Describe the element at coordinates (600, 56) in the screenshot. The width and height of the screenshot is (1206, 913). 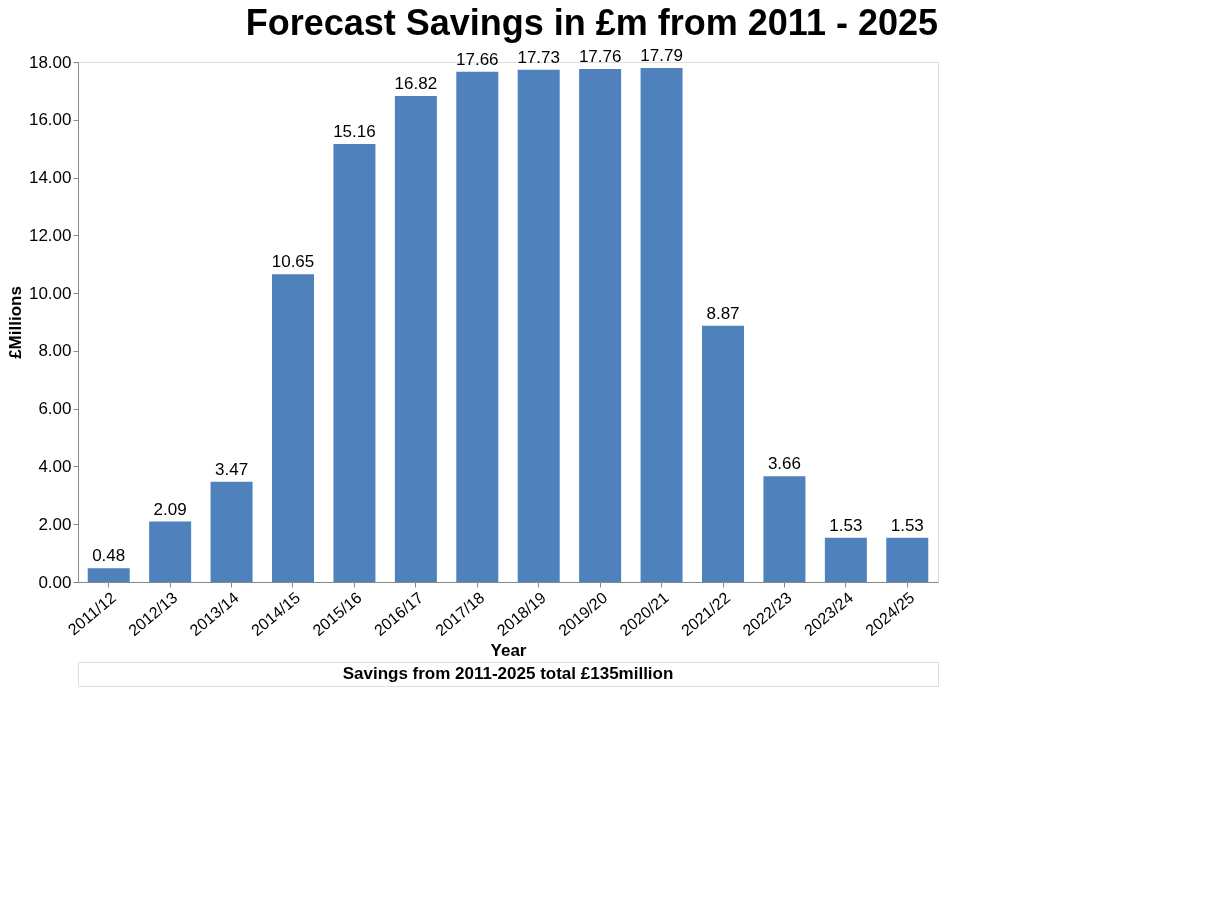
I see `data-label: 17.76` at that location.